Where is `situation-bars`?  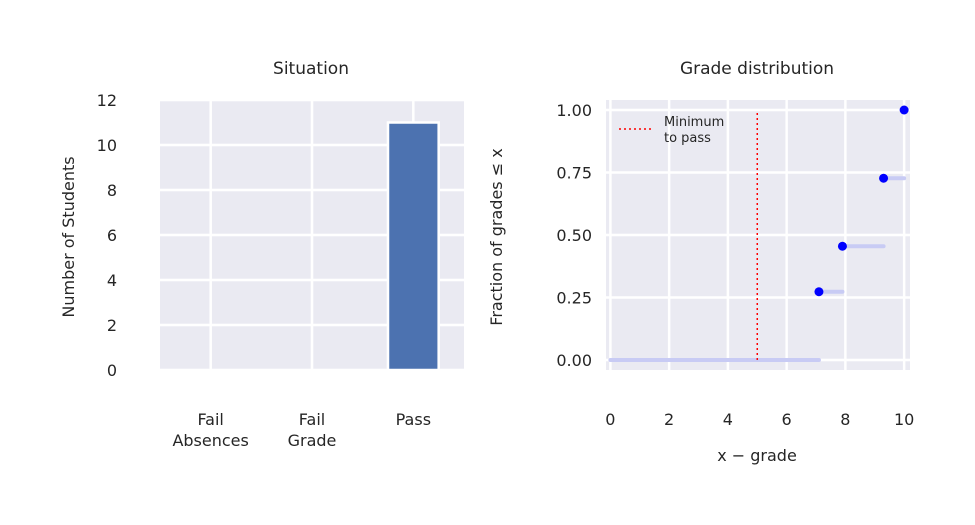 situation-bars is located at coordinates (413, 246).